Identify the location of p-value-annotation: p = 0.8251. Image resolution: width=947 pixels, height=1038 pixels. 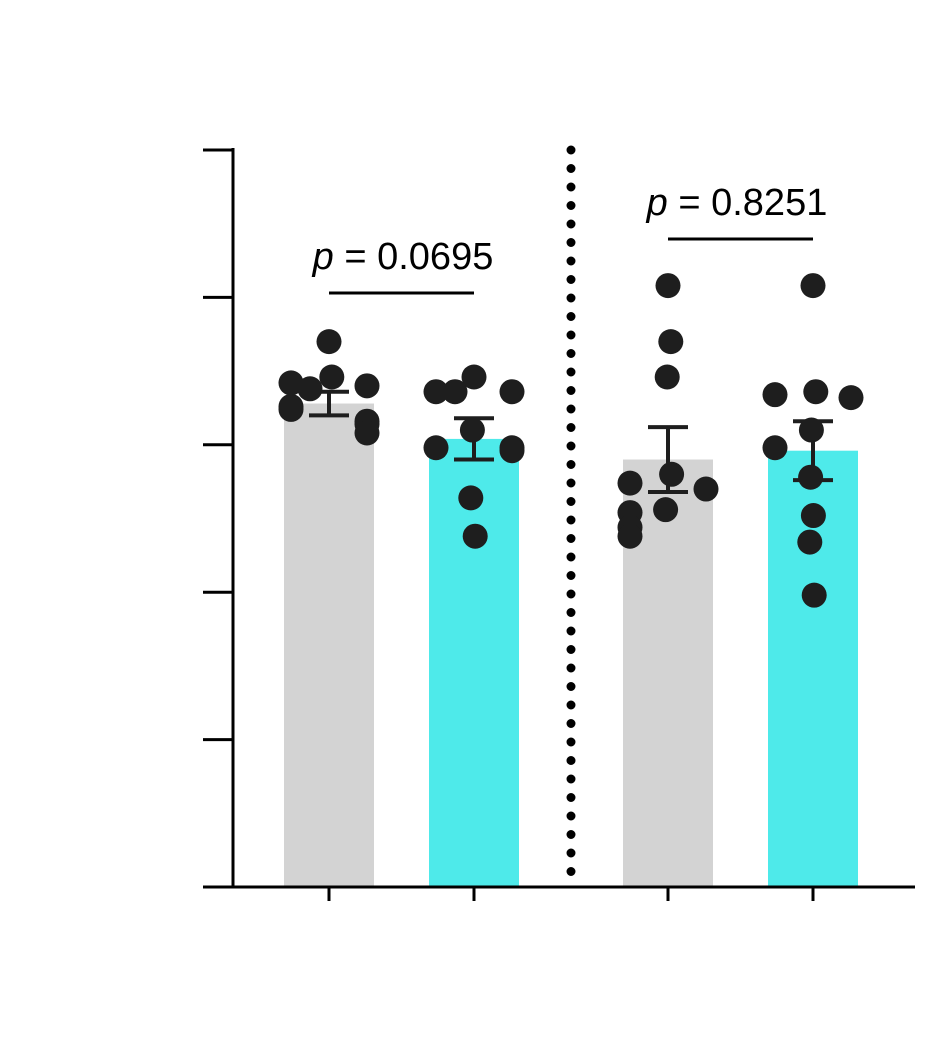
(737, 203).